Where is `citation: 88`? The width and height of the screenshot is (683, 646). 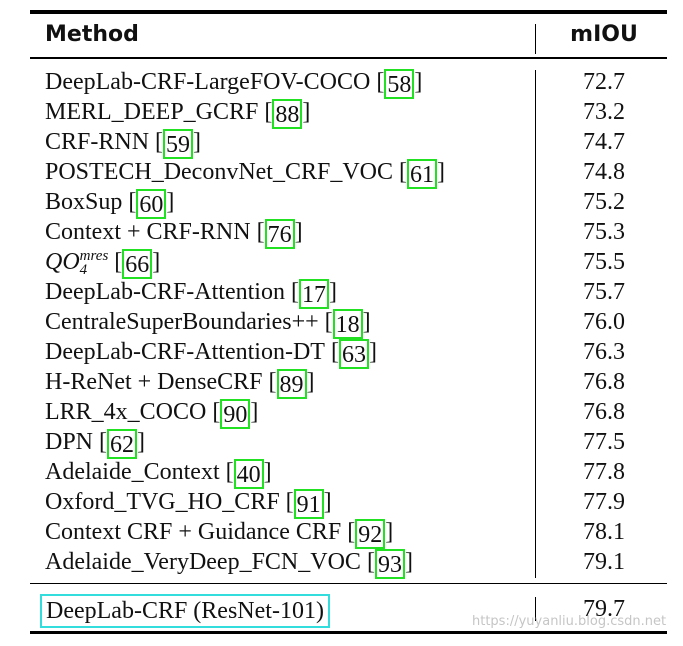
citation: 88 is located at coordinates (287, 114).